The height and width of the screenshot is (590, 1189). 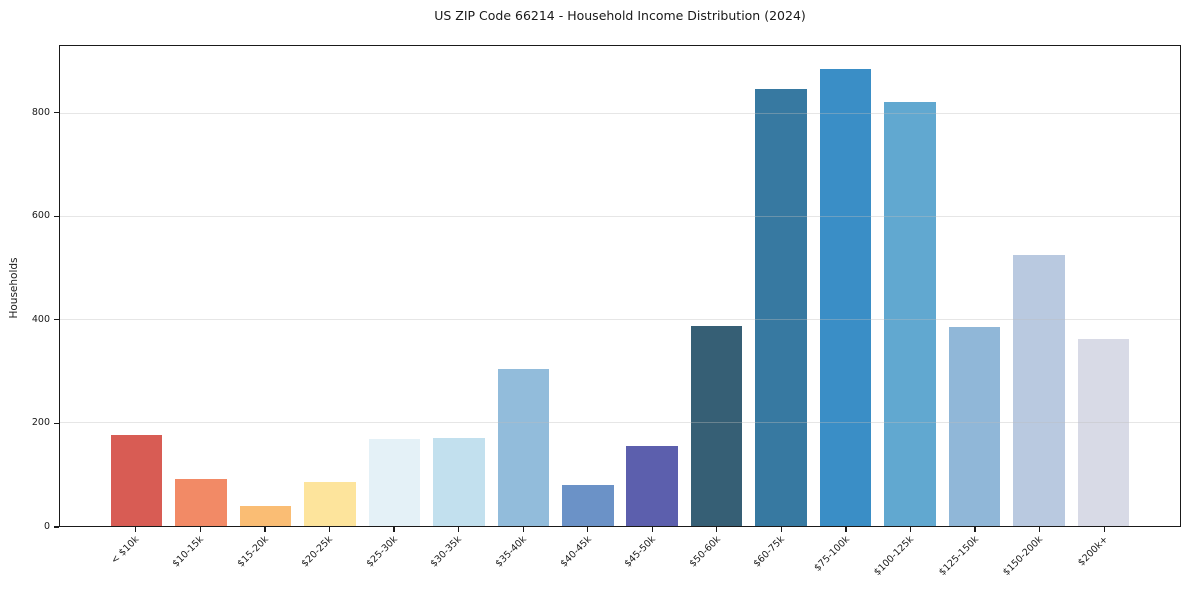 What do you see at coordinates (40, 216) in the screenshot?
I see `y-tick-label: 600` at bounding box center [40, 216].